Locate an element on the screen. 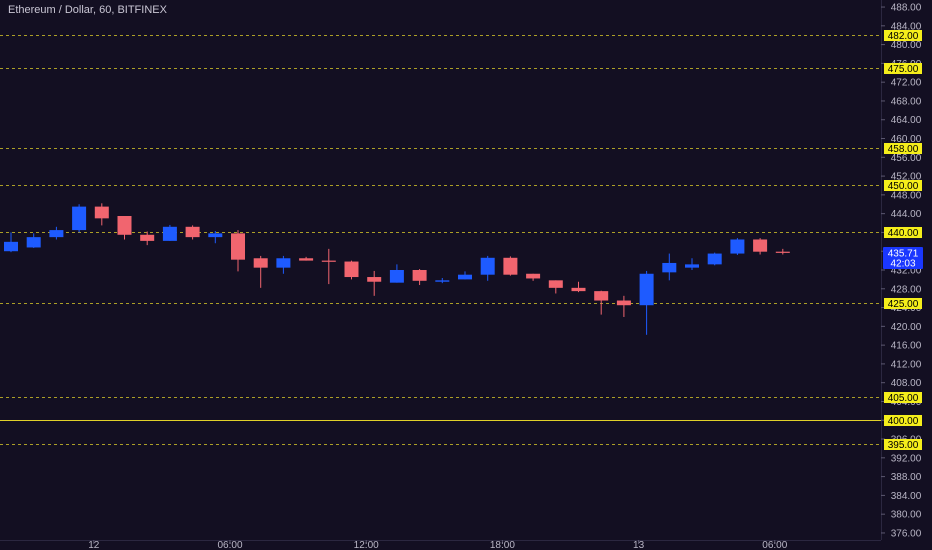  price-tick-label: 468.00 is located at coordinates (906, 101).